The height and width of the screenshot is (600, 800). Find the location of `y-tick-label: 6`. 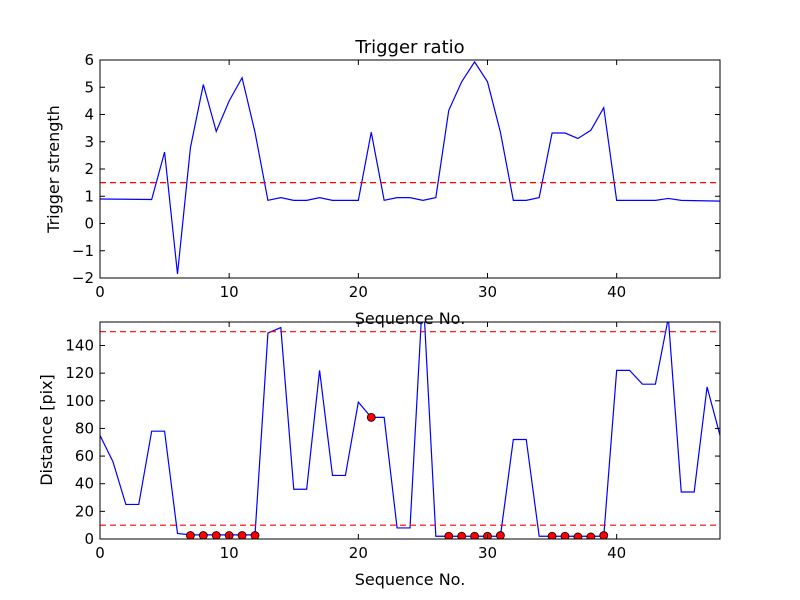

y-tick-label: 6 is located at coordinates (89, 60).